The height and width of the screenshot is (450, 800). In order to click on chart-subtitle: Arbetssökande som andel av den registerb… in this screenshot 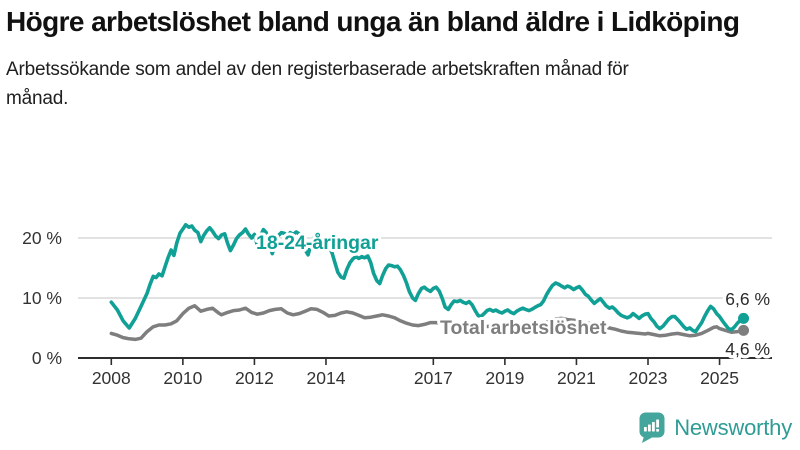, I will do `click(317, 84)`.